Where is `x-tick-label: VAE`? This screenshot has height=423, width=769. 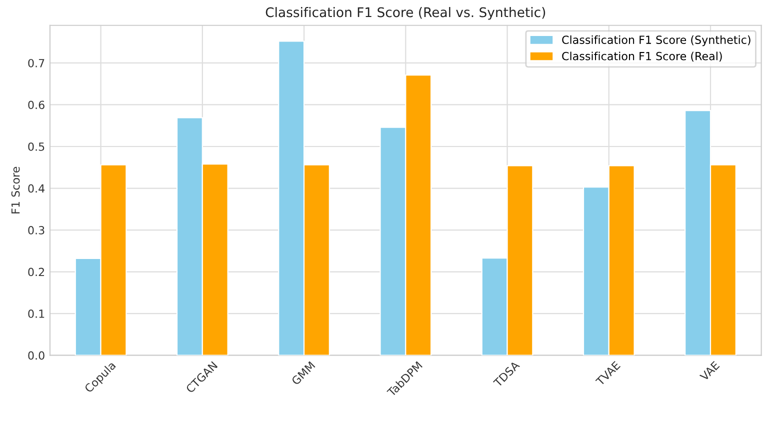 x-tick-label: VAE is located at coordinates (709, 371).